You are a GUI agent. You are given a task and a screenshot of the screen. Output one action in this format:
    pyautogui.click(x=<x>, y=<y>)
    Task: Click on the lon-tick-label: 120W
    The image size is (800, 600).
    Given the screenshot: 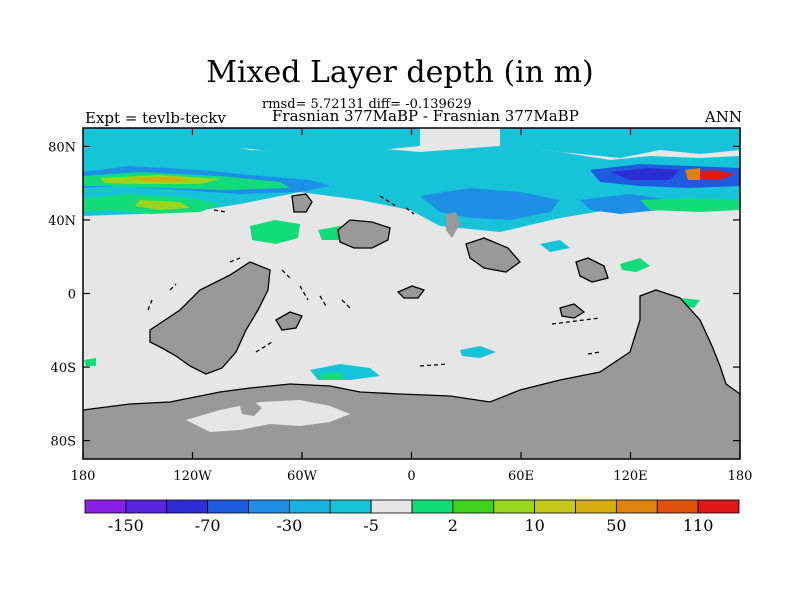 What is the action you would take?
    pyautogui.click(x=192, y=476)
    